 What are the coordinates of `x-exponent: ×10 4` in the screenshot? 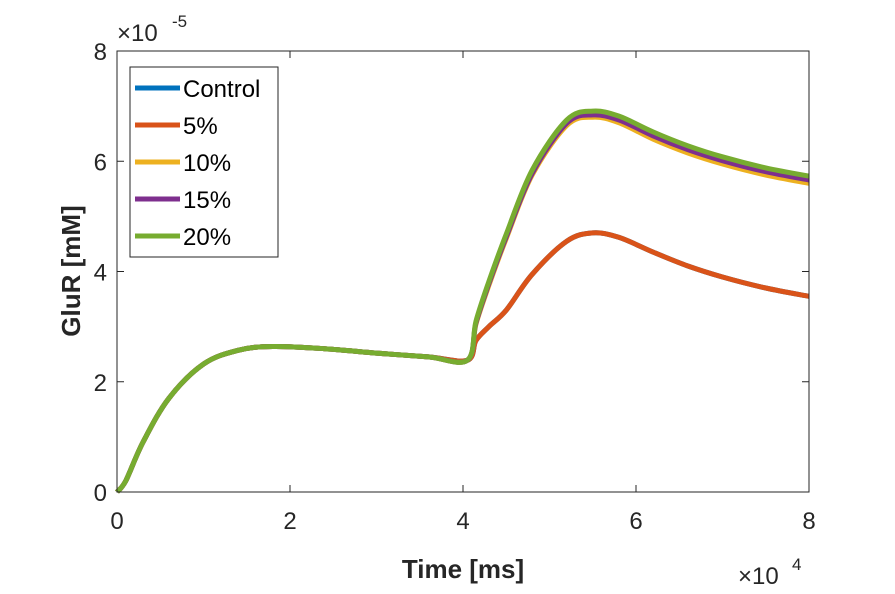 It's located at (769, 572).